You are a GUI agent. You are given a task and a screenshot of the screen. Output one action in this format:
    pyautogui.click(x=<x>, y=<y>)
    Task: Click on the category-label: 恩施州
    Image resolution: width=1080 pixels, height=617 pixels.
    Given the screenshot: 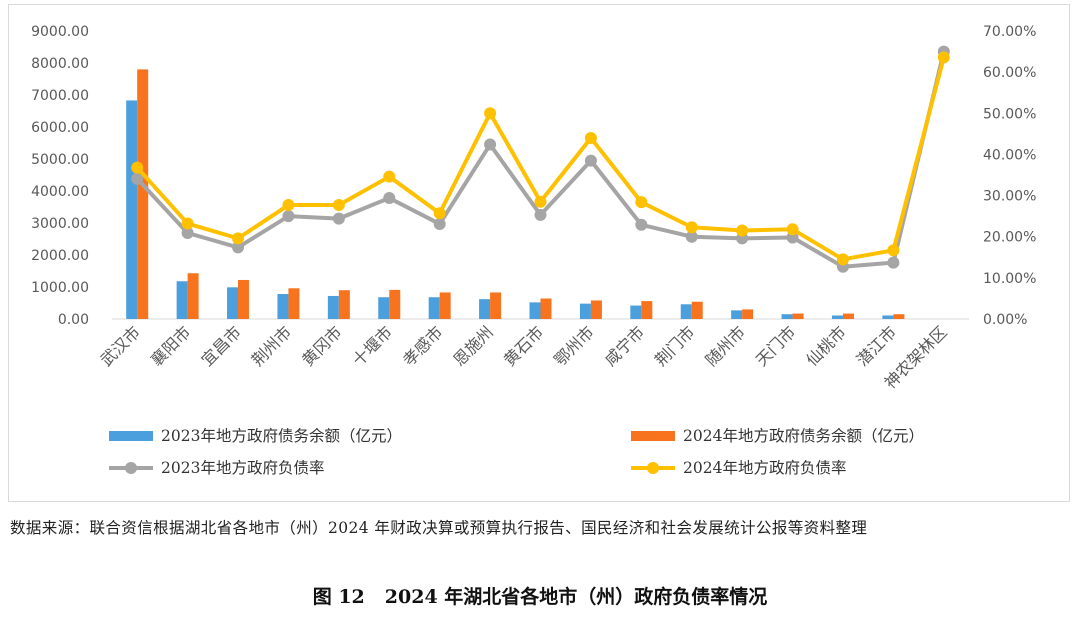 What is the action you would take?
    pyautogui.click(x=473, y=345)
    